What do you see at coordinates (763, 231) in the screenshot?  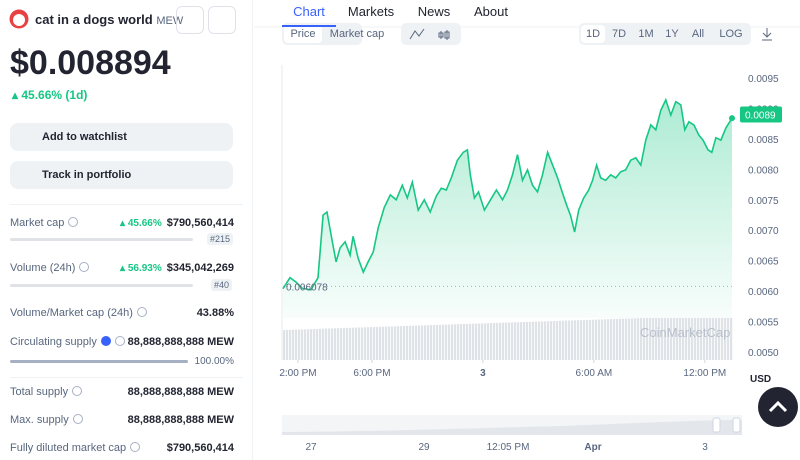 I see `y-tick-label: 0.0070` at bounding box center [763, 231].